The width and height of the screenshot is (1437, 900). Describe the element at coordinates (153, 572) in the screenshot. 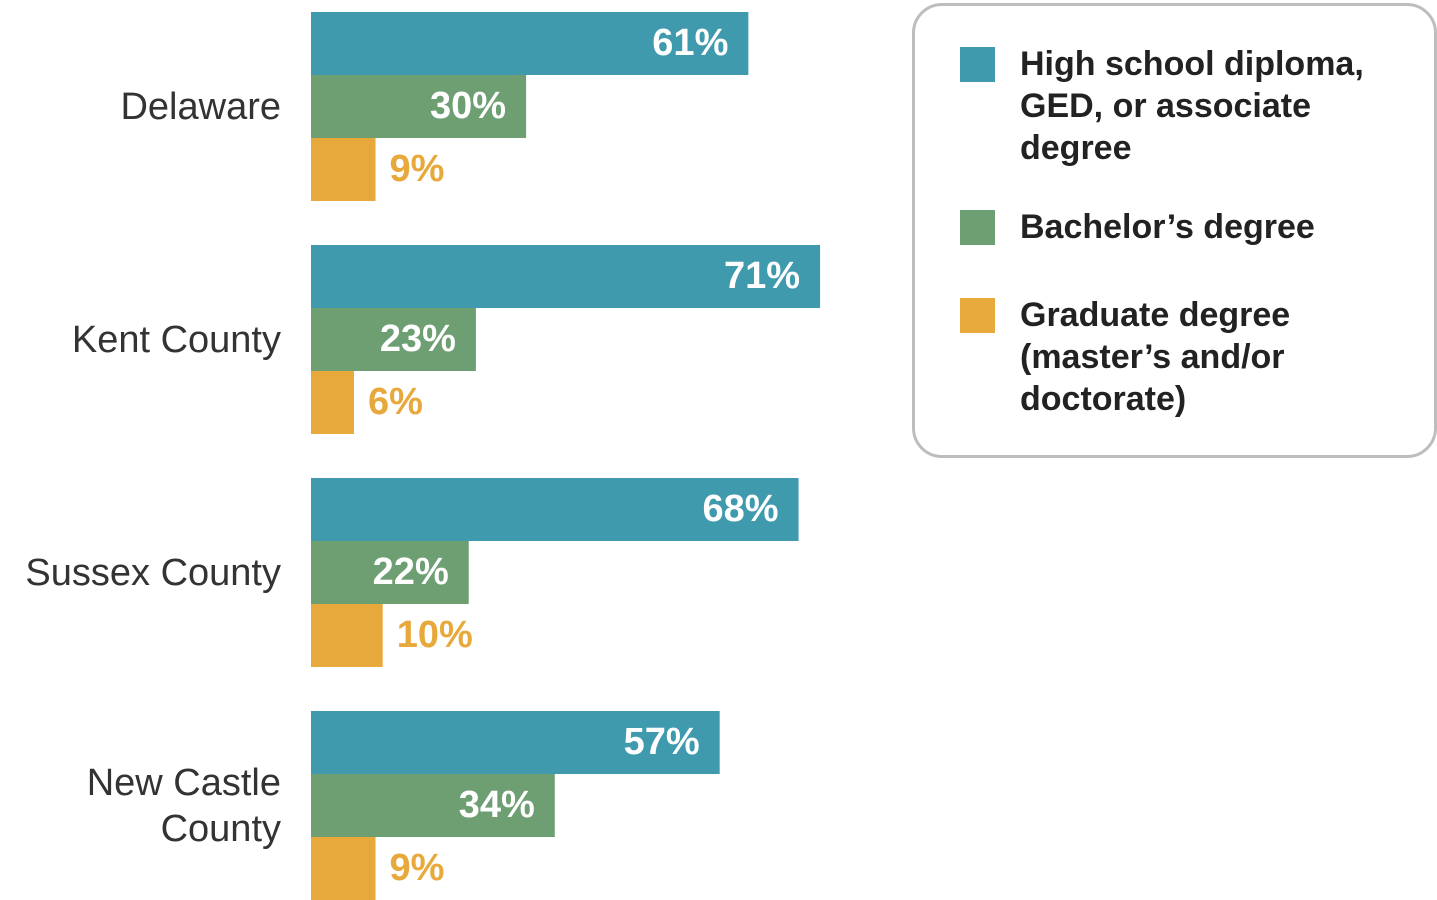

I see `category-label: Sussex County` at that location.